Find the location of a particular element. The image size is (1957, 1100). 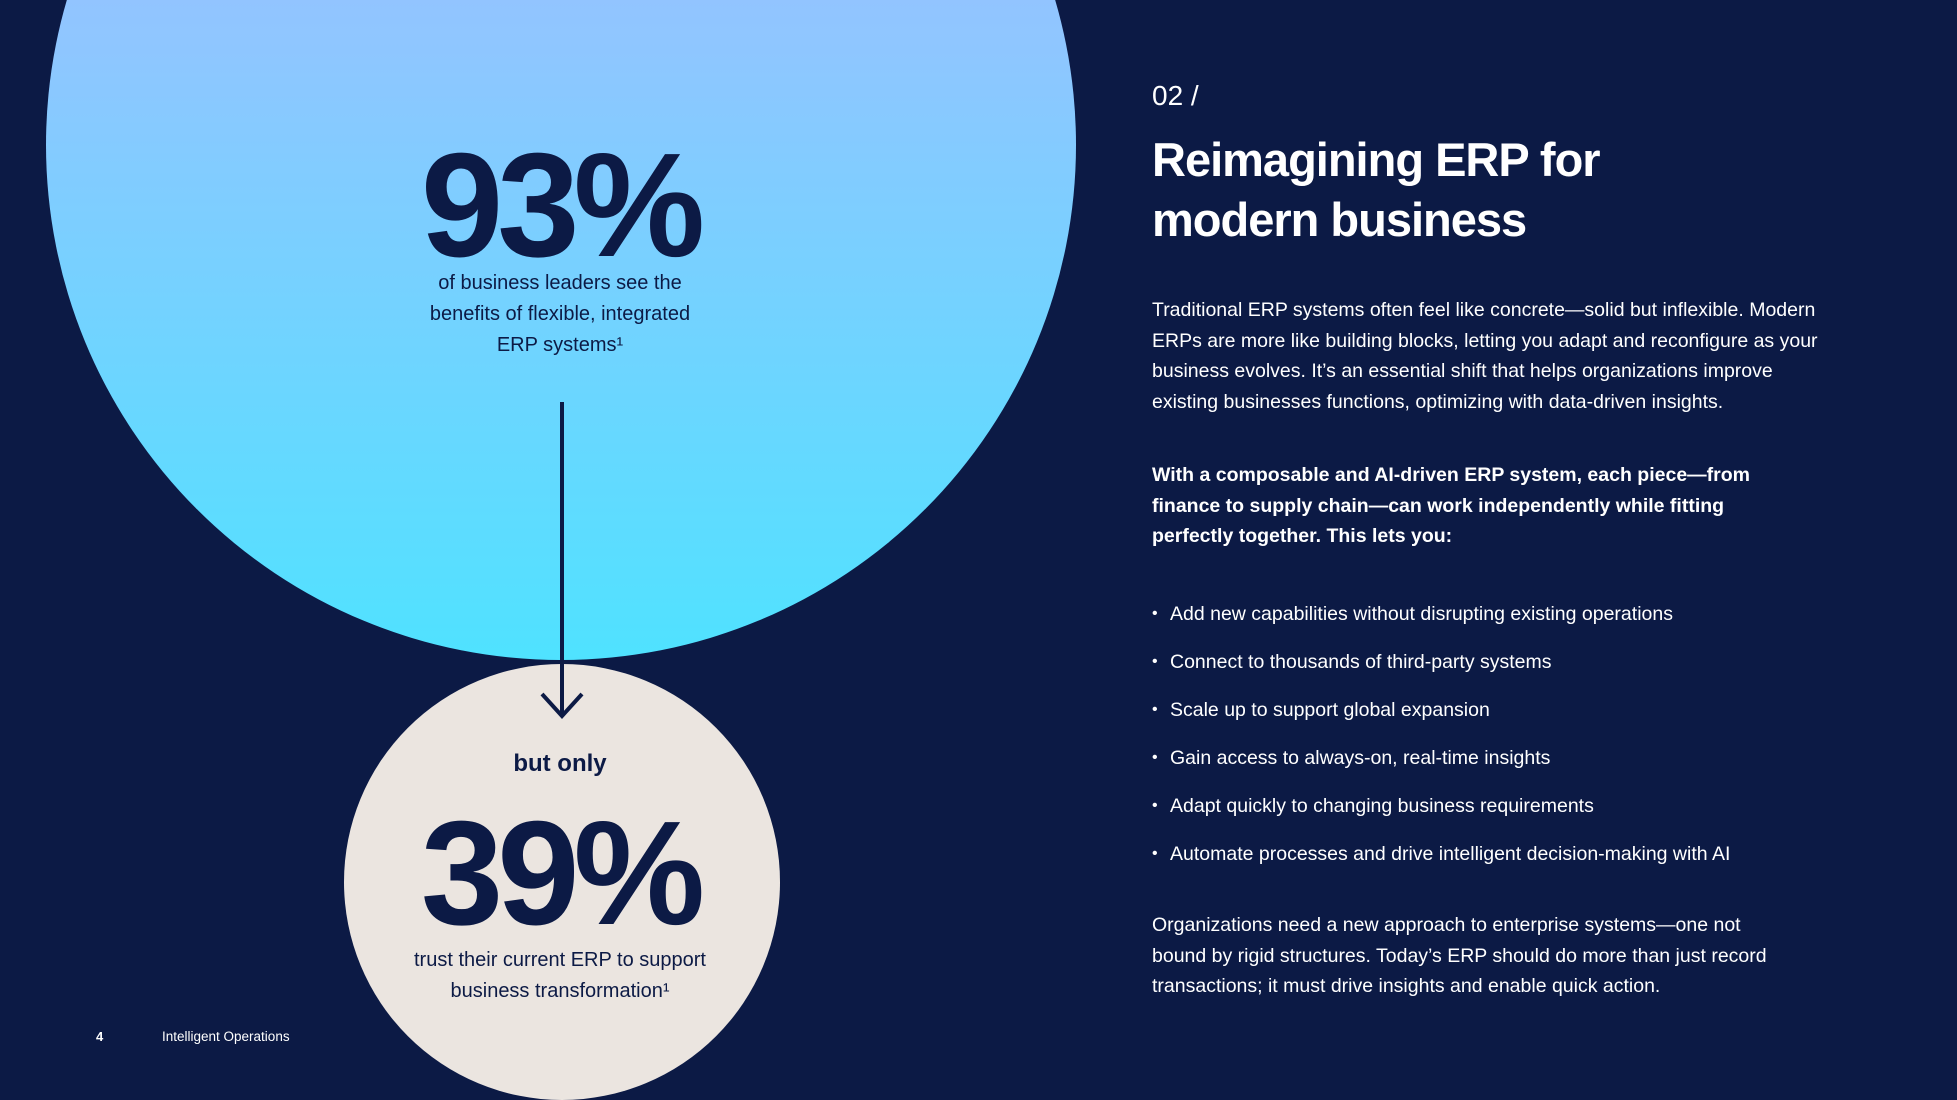

stat-93-desc-line: benefits of flexible, integrated is located at coordinates (560, 314).